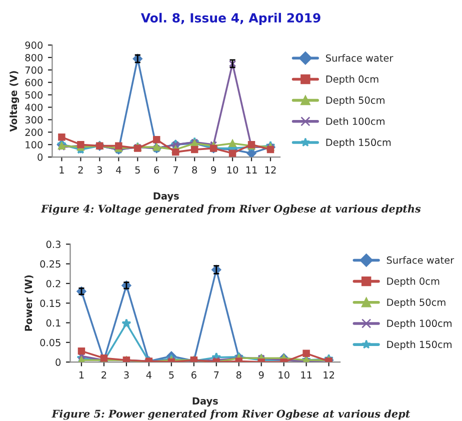  What do you see at coordinates (15, 101) in the screenshot?
I see `y-axis-title: Voltage (V)` at bounding box center [15, 101].